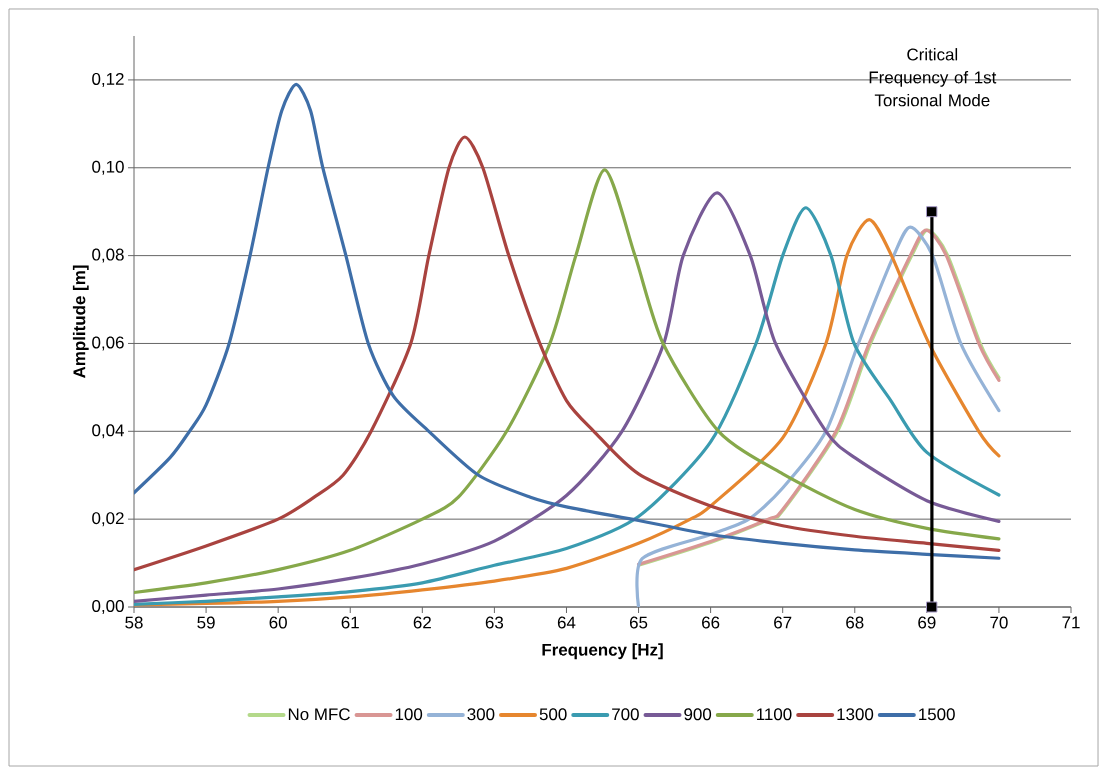  I want to click on legend-label: 500, so click(553, 714).